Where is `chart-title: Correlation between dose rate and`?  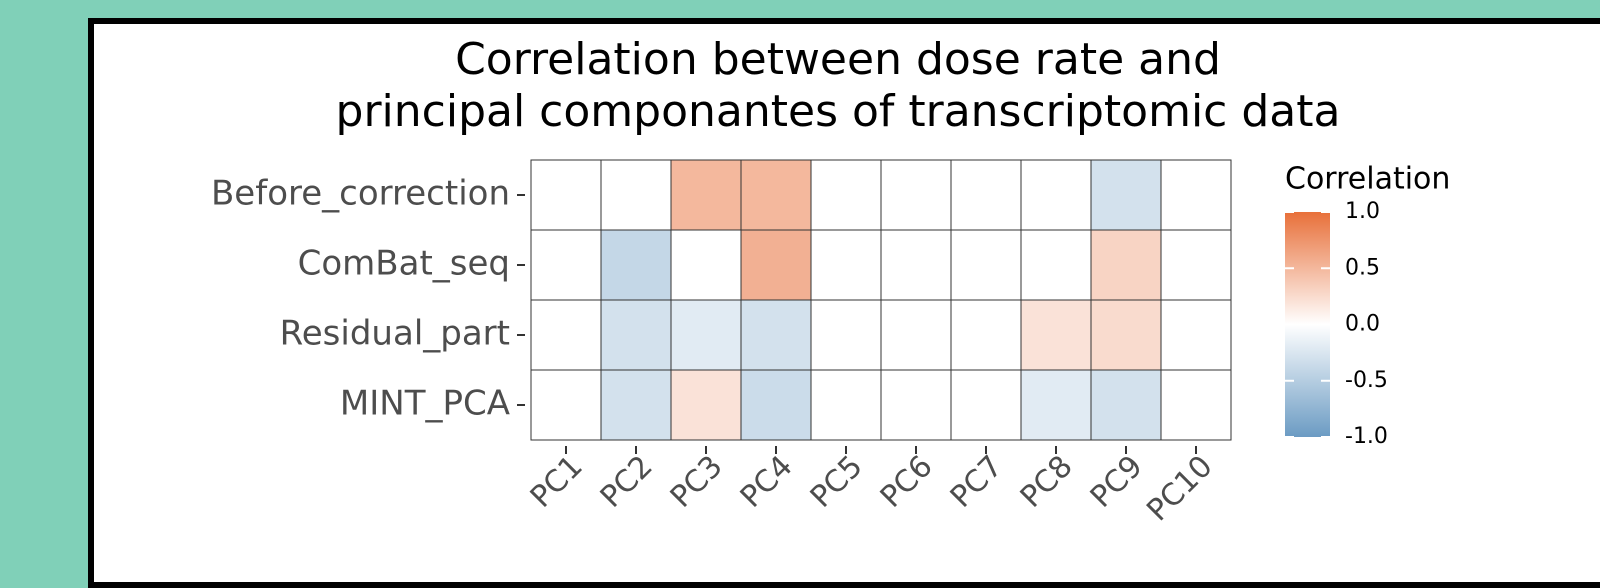
chart-title: Correlation between dose rate and is located at coordinates (838, 59).